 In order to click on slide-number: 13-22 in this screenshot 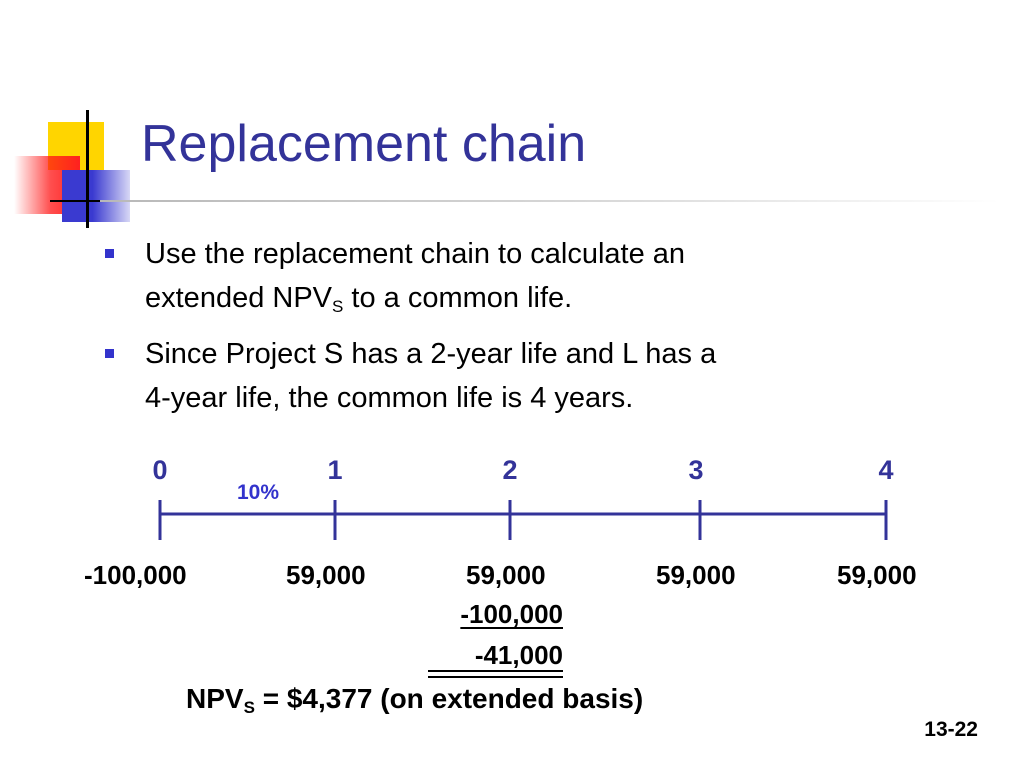, I will do `click(951, 729)`.